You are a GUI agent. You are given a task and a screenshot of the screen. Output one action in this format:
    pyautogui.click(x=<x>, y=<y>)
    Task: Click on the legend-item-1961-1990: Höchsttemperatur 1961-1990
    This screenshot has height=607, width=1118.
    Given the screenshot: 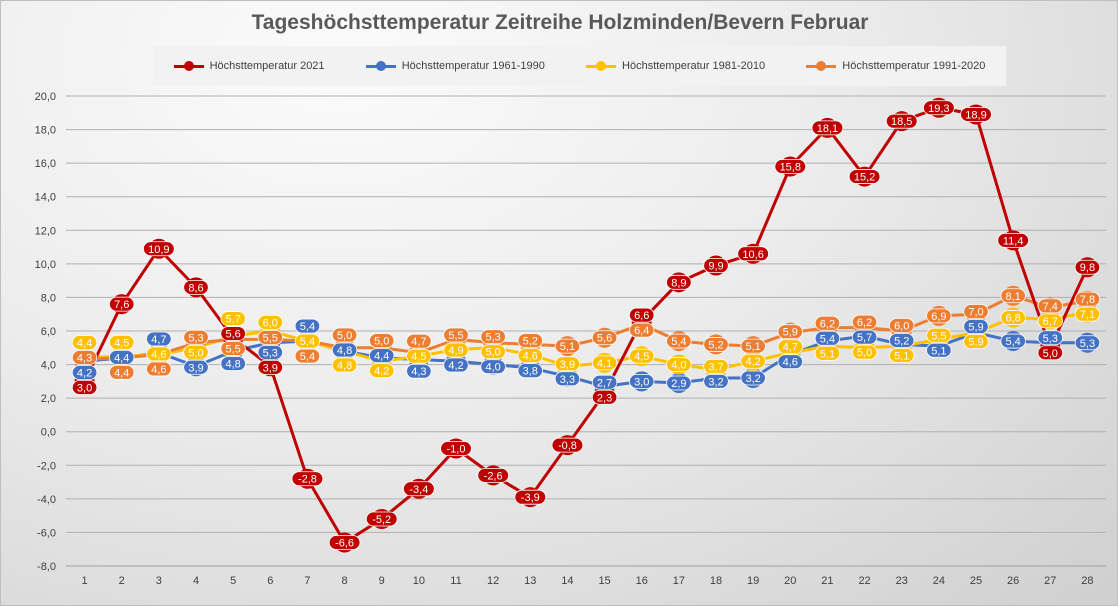 What is the action you would take?
    pyautogui.click(x=455, y=66)
    